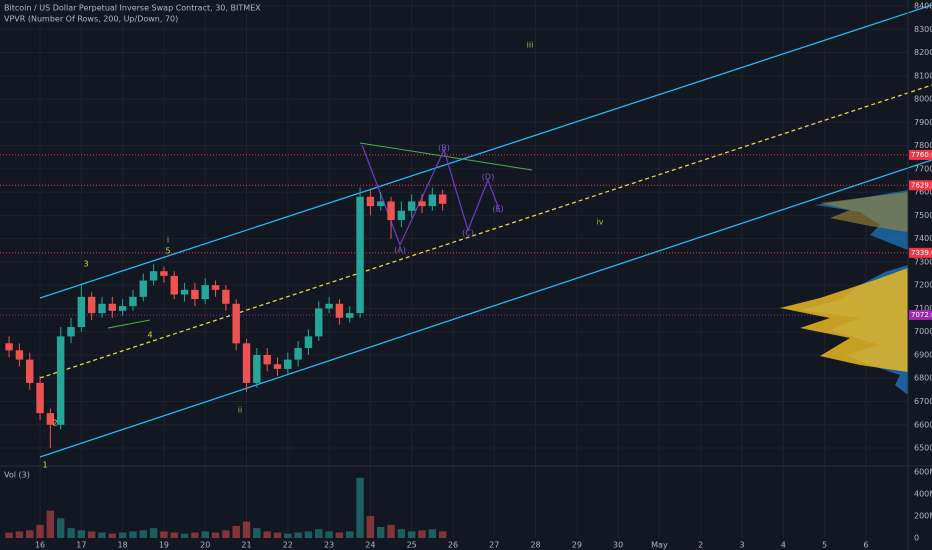 This screenshot has height=550, width=932. I want to click on volume-title: Vol (3), so click(17, 475).